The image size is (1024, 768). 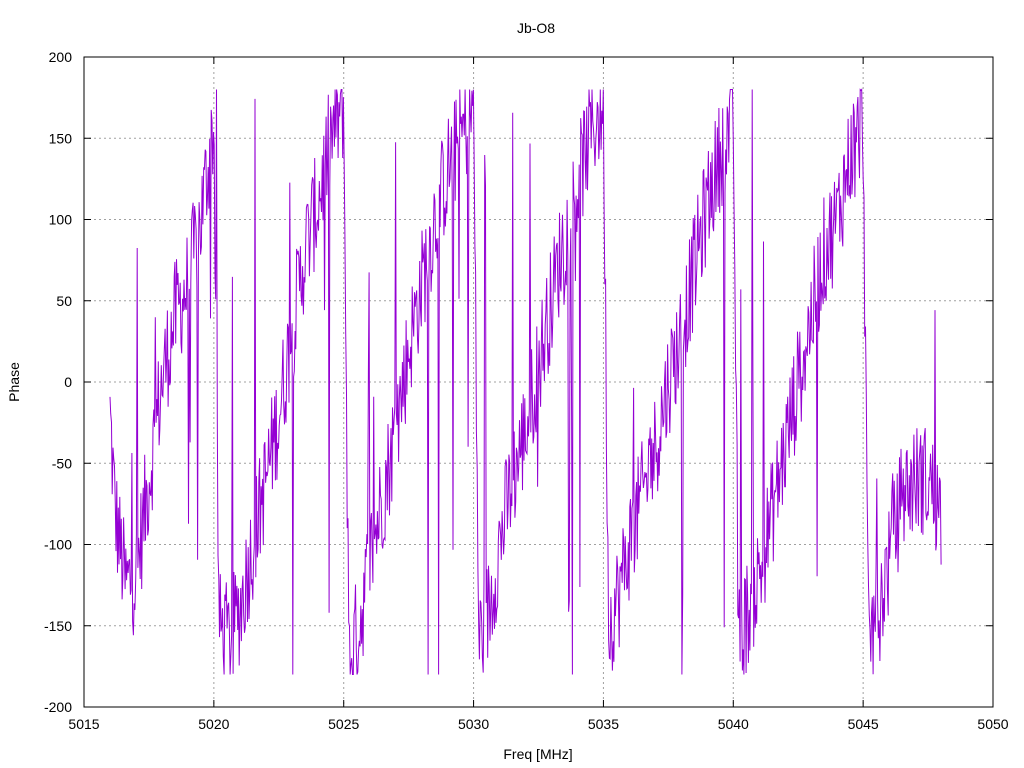 I want to click on y-tick-label: -150, so click(x=58, y=626).